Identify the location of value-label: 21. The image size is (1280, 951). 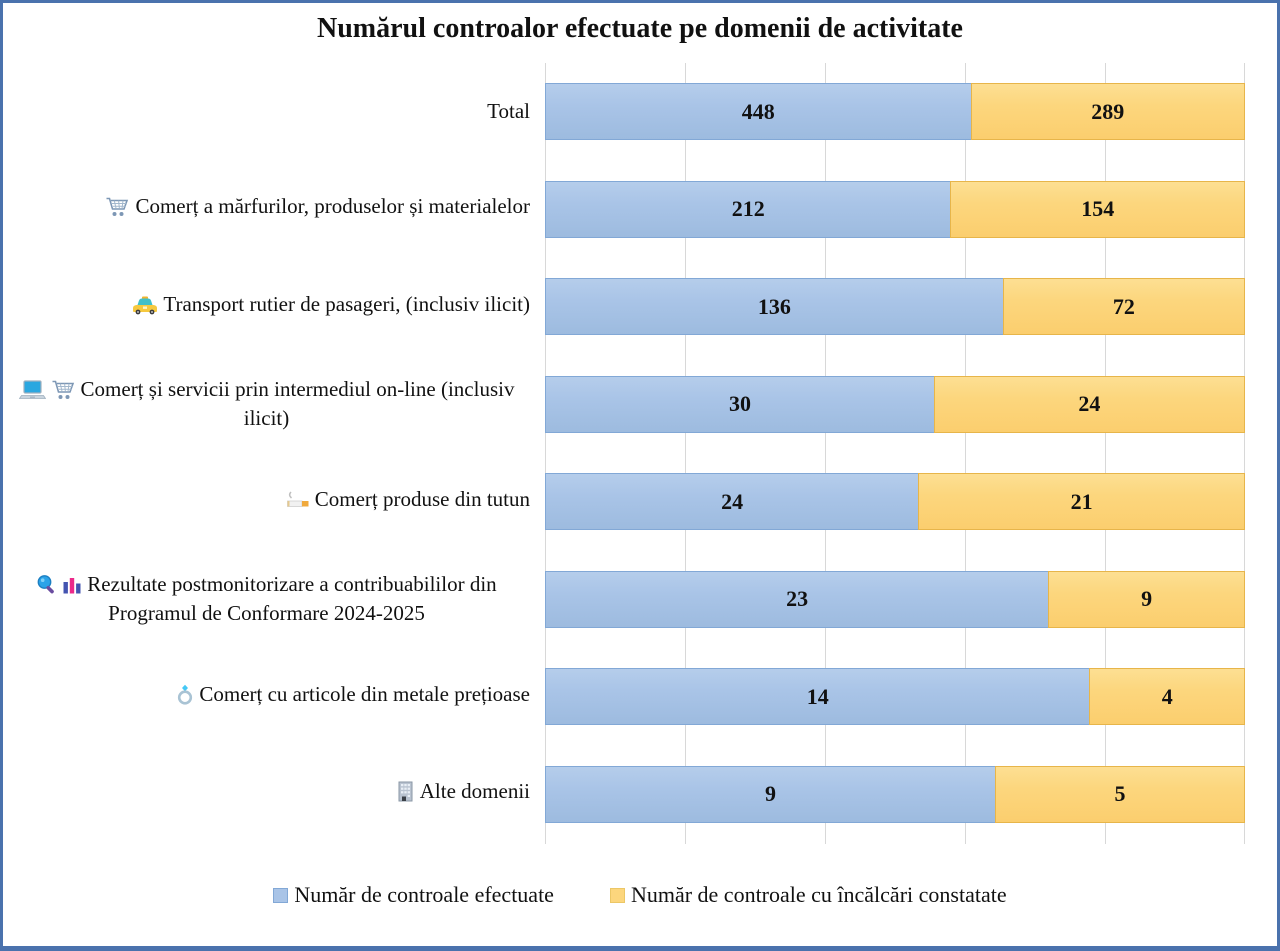
(1081, 501).